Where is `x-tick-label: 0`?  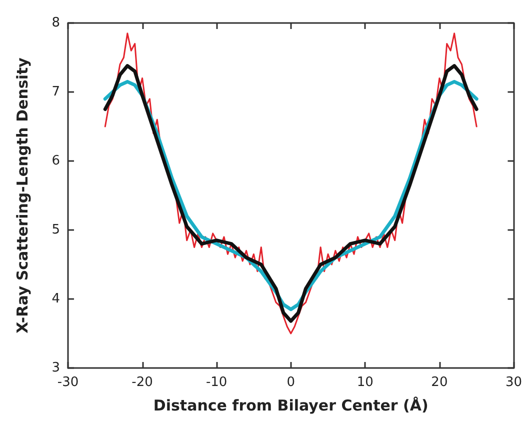 x-tick-label: 0 is located at coordinates (291, 382).